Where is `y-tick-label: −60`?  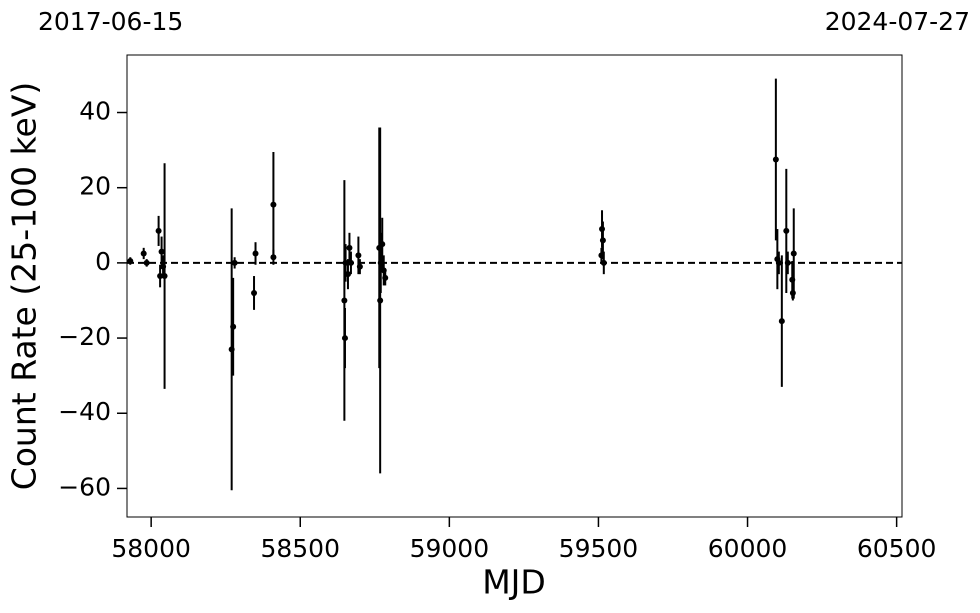 y-tick-label: −60 is located at coordinates (84, 486).